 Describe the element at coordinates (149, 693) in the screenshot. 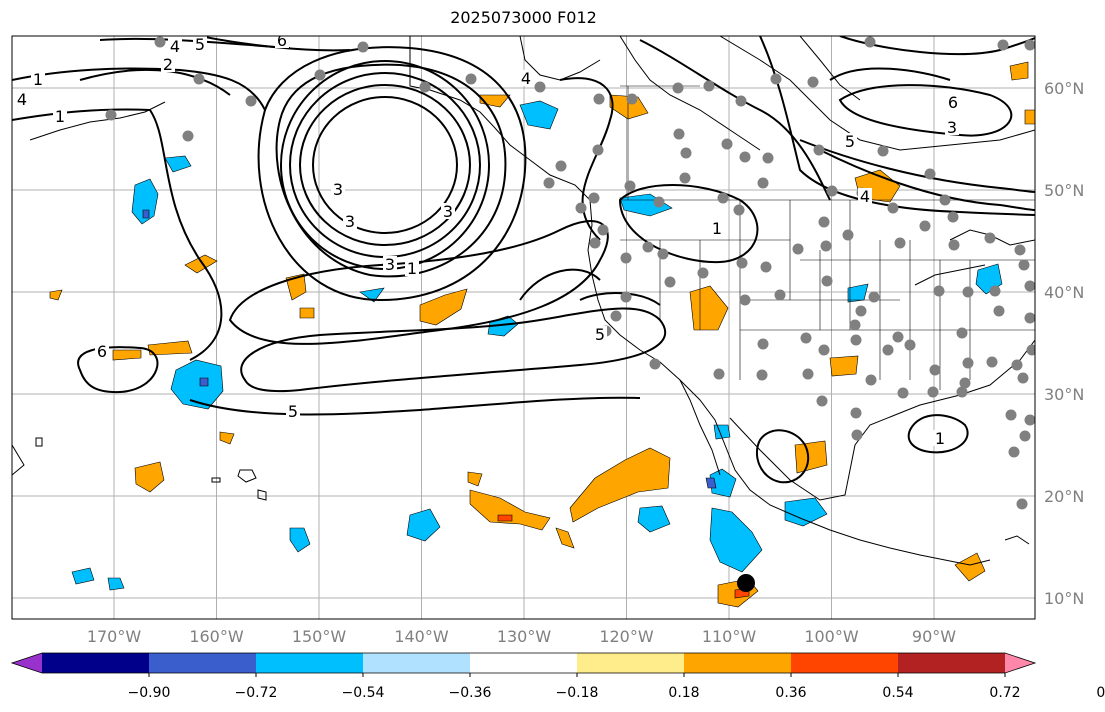

I see `colorbar-tick-label: −0.90` at that location.